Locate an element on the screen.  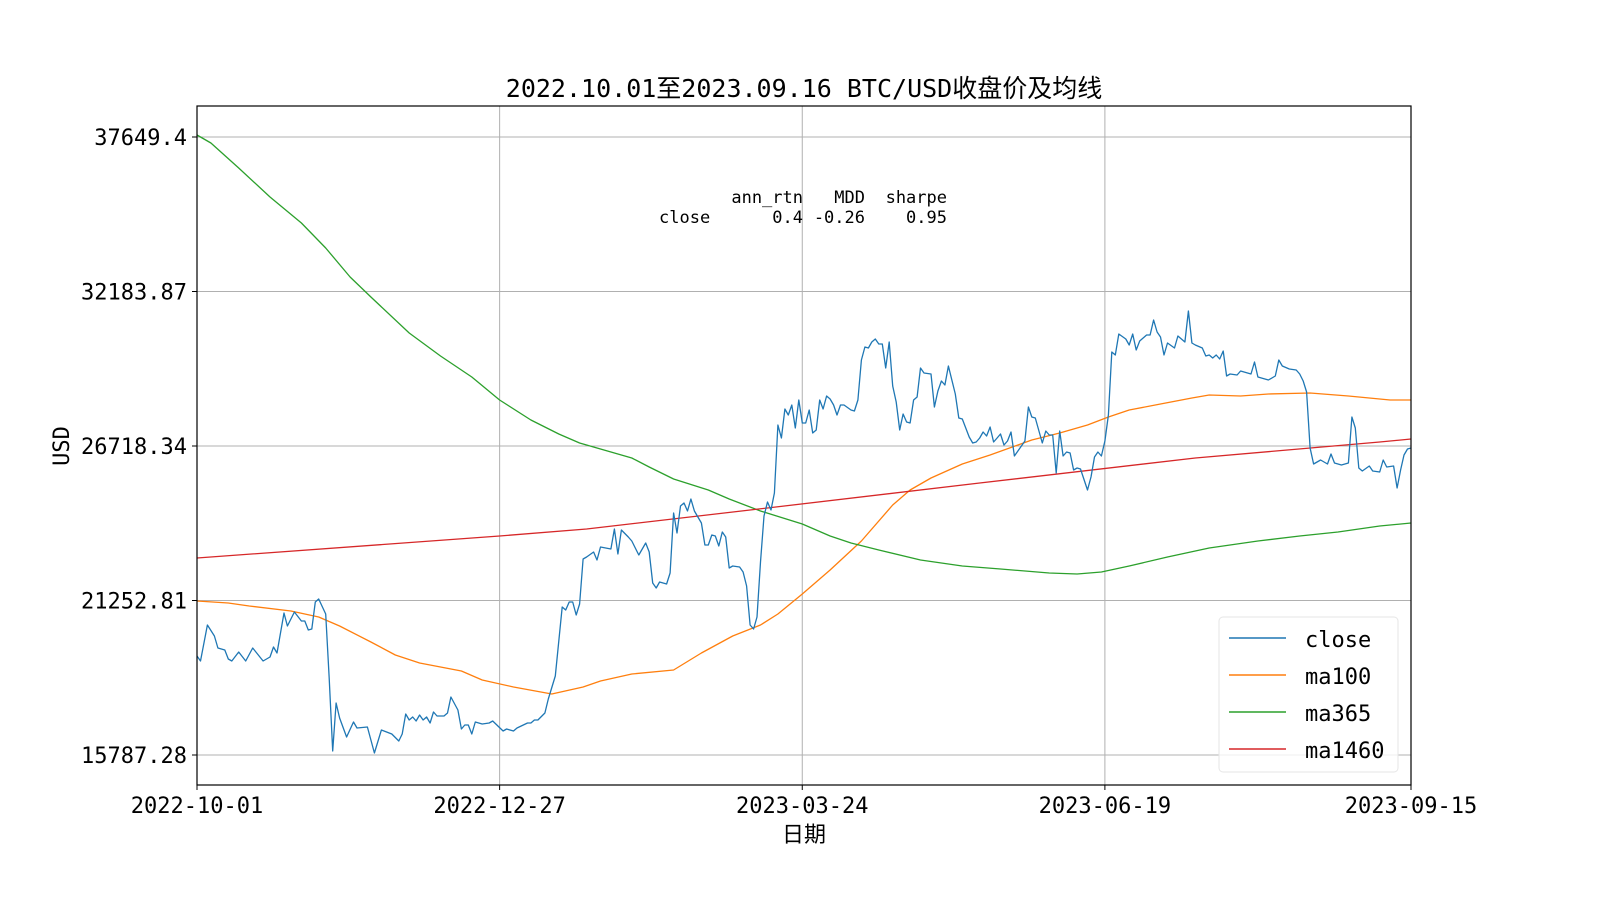
x-tick-label: 2022-10-01 is located at coordinates (197, 806).